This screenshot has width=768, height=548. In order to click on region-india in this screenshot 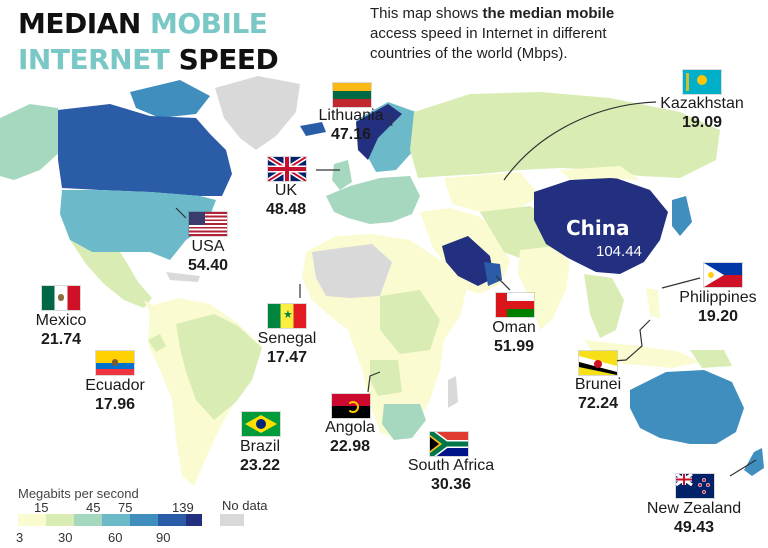, I will do `click(544, 288)`.